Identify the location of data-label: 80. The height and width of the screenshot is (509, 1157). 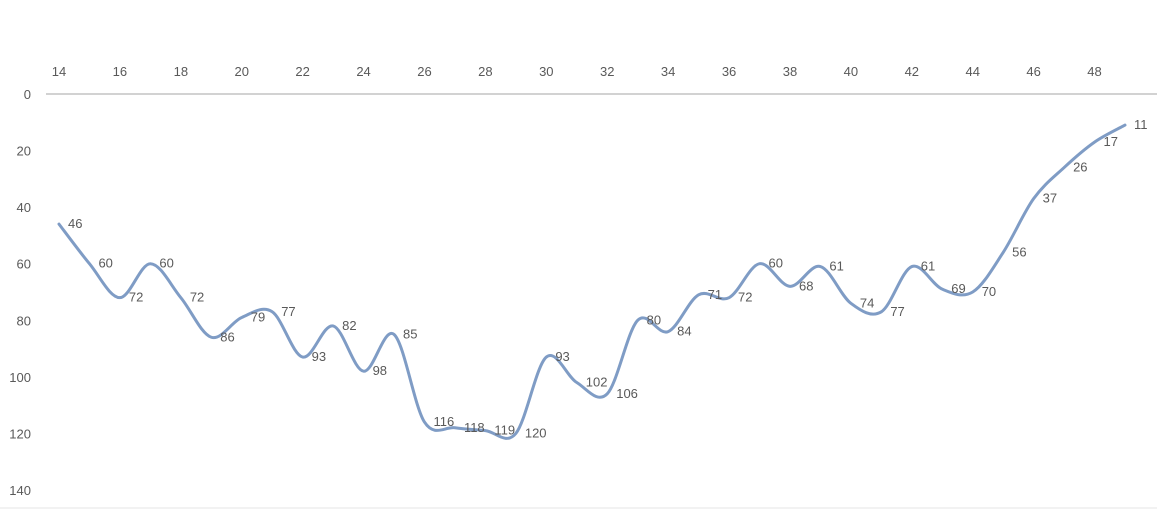
(654, 319).